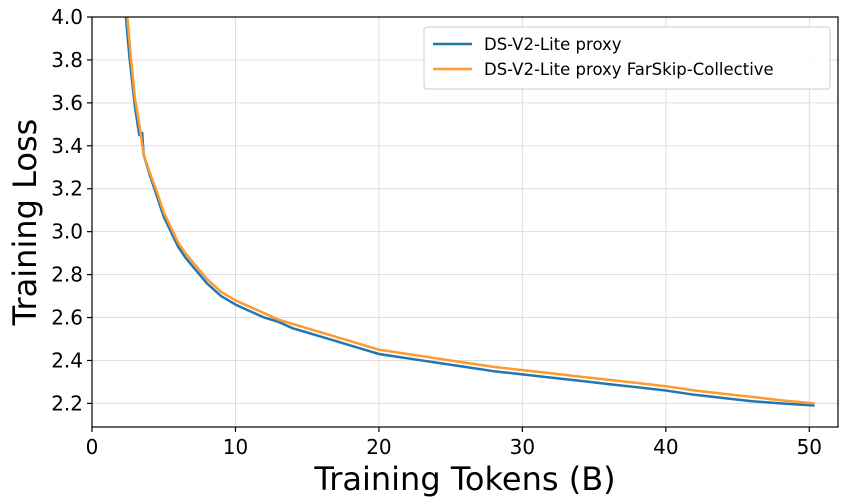  What do you see at coordinates (464, 479) in the screenshot?
I see `x-axis-title: Training Tokens (B)` at bounding box center [464, 479].